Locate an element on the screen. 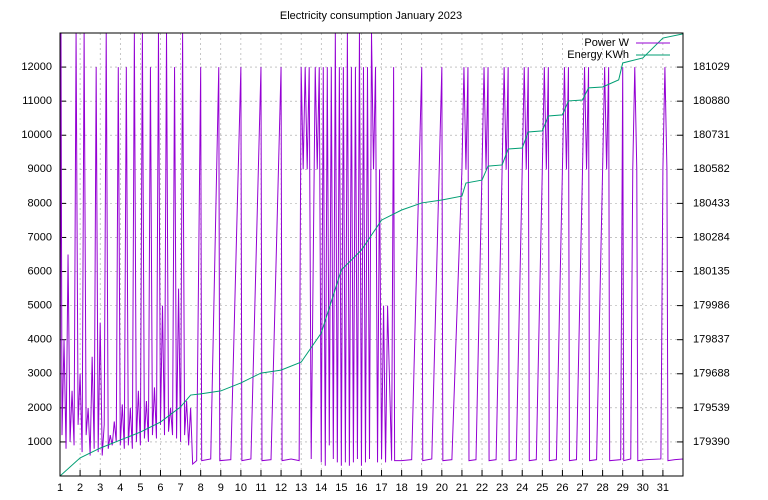  y-tick-label: 10000 is located at coordinates (36, 135).